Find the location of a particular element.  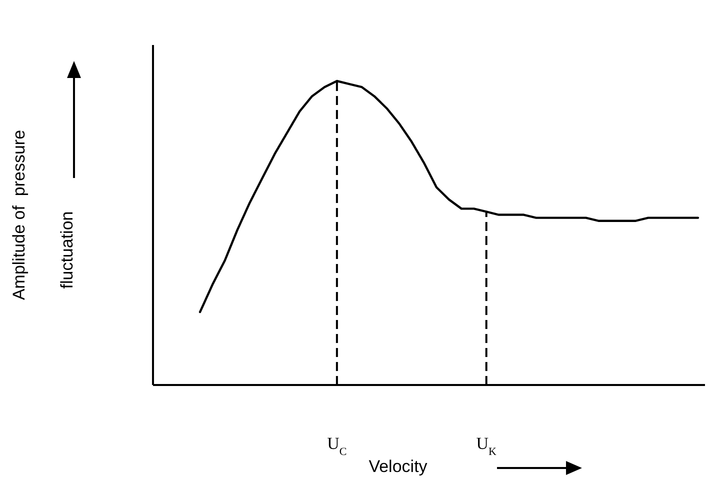

x-axis-title: Velocity is located at coordinates (398, 466).